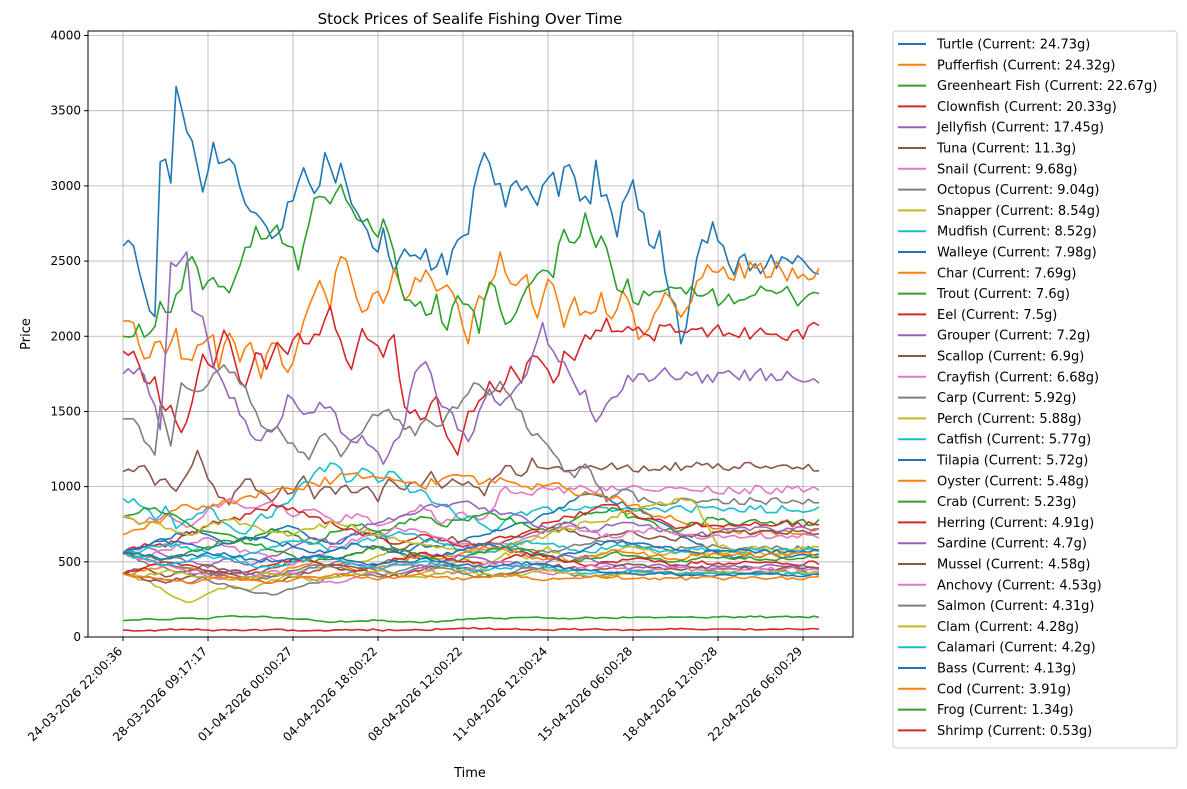 Image resolution: width=1187 pixels, height=789 pixels. Describe the element at coordinates (1017, 253) in the screenshot. I see `legend-entry: Walleye (Current: 7.98g)` at that location.